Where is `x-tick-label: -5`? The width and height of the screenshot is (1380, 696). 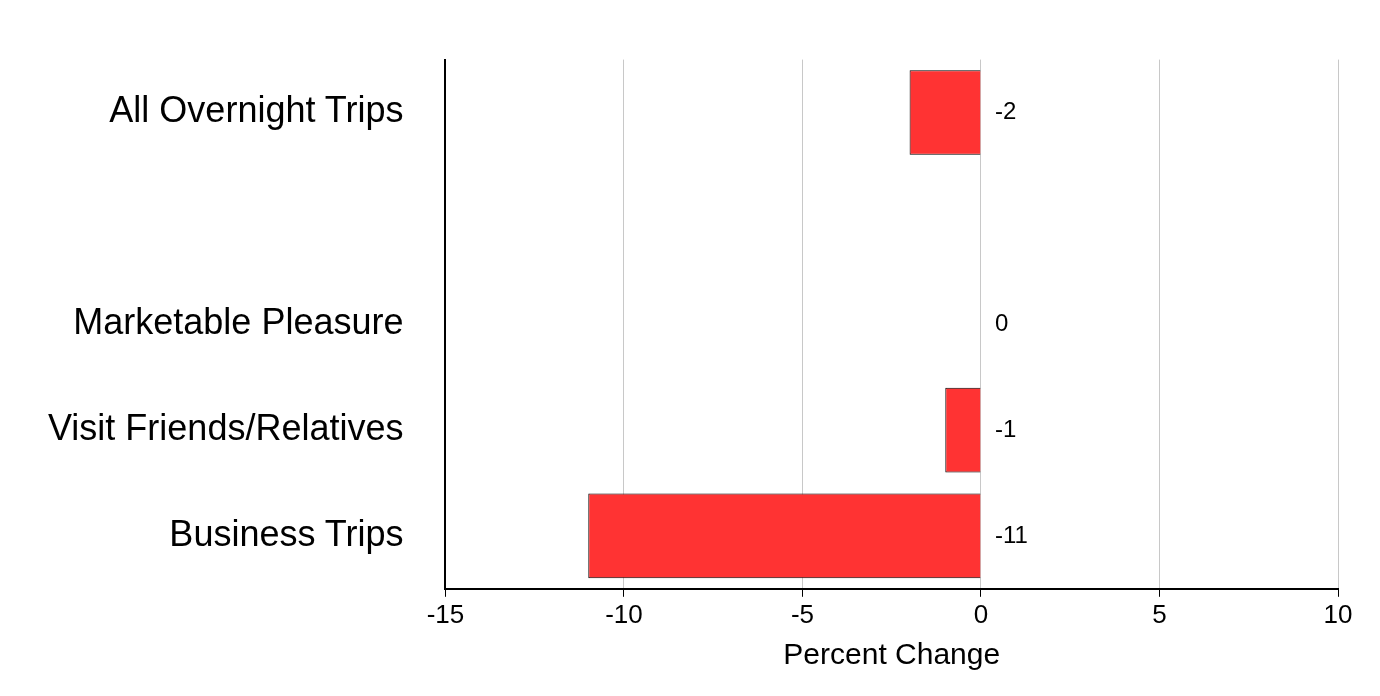
x-tick-label: -5 is located at coordinates (802, 613).